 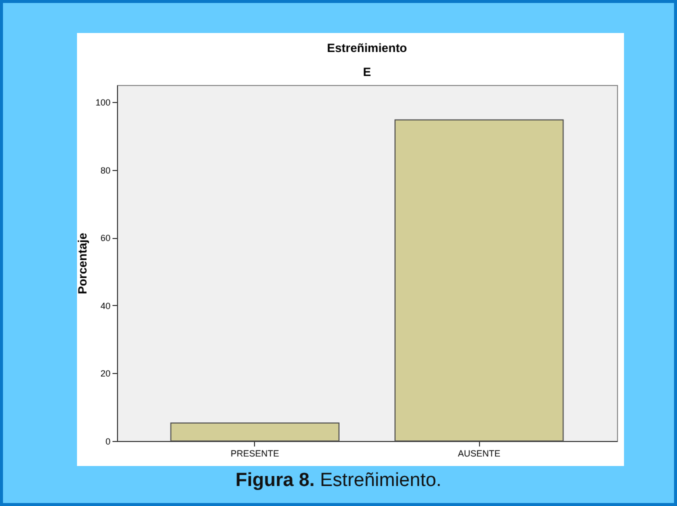 I want to click on x-tick-label: AUSENTE, so click(x=479, y=453).